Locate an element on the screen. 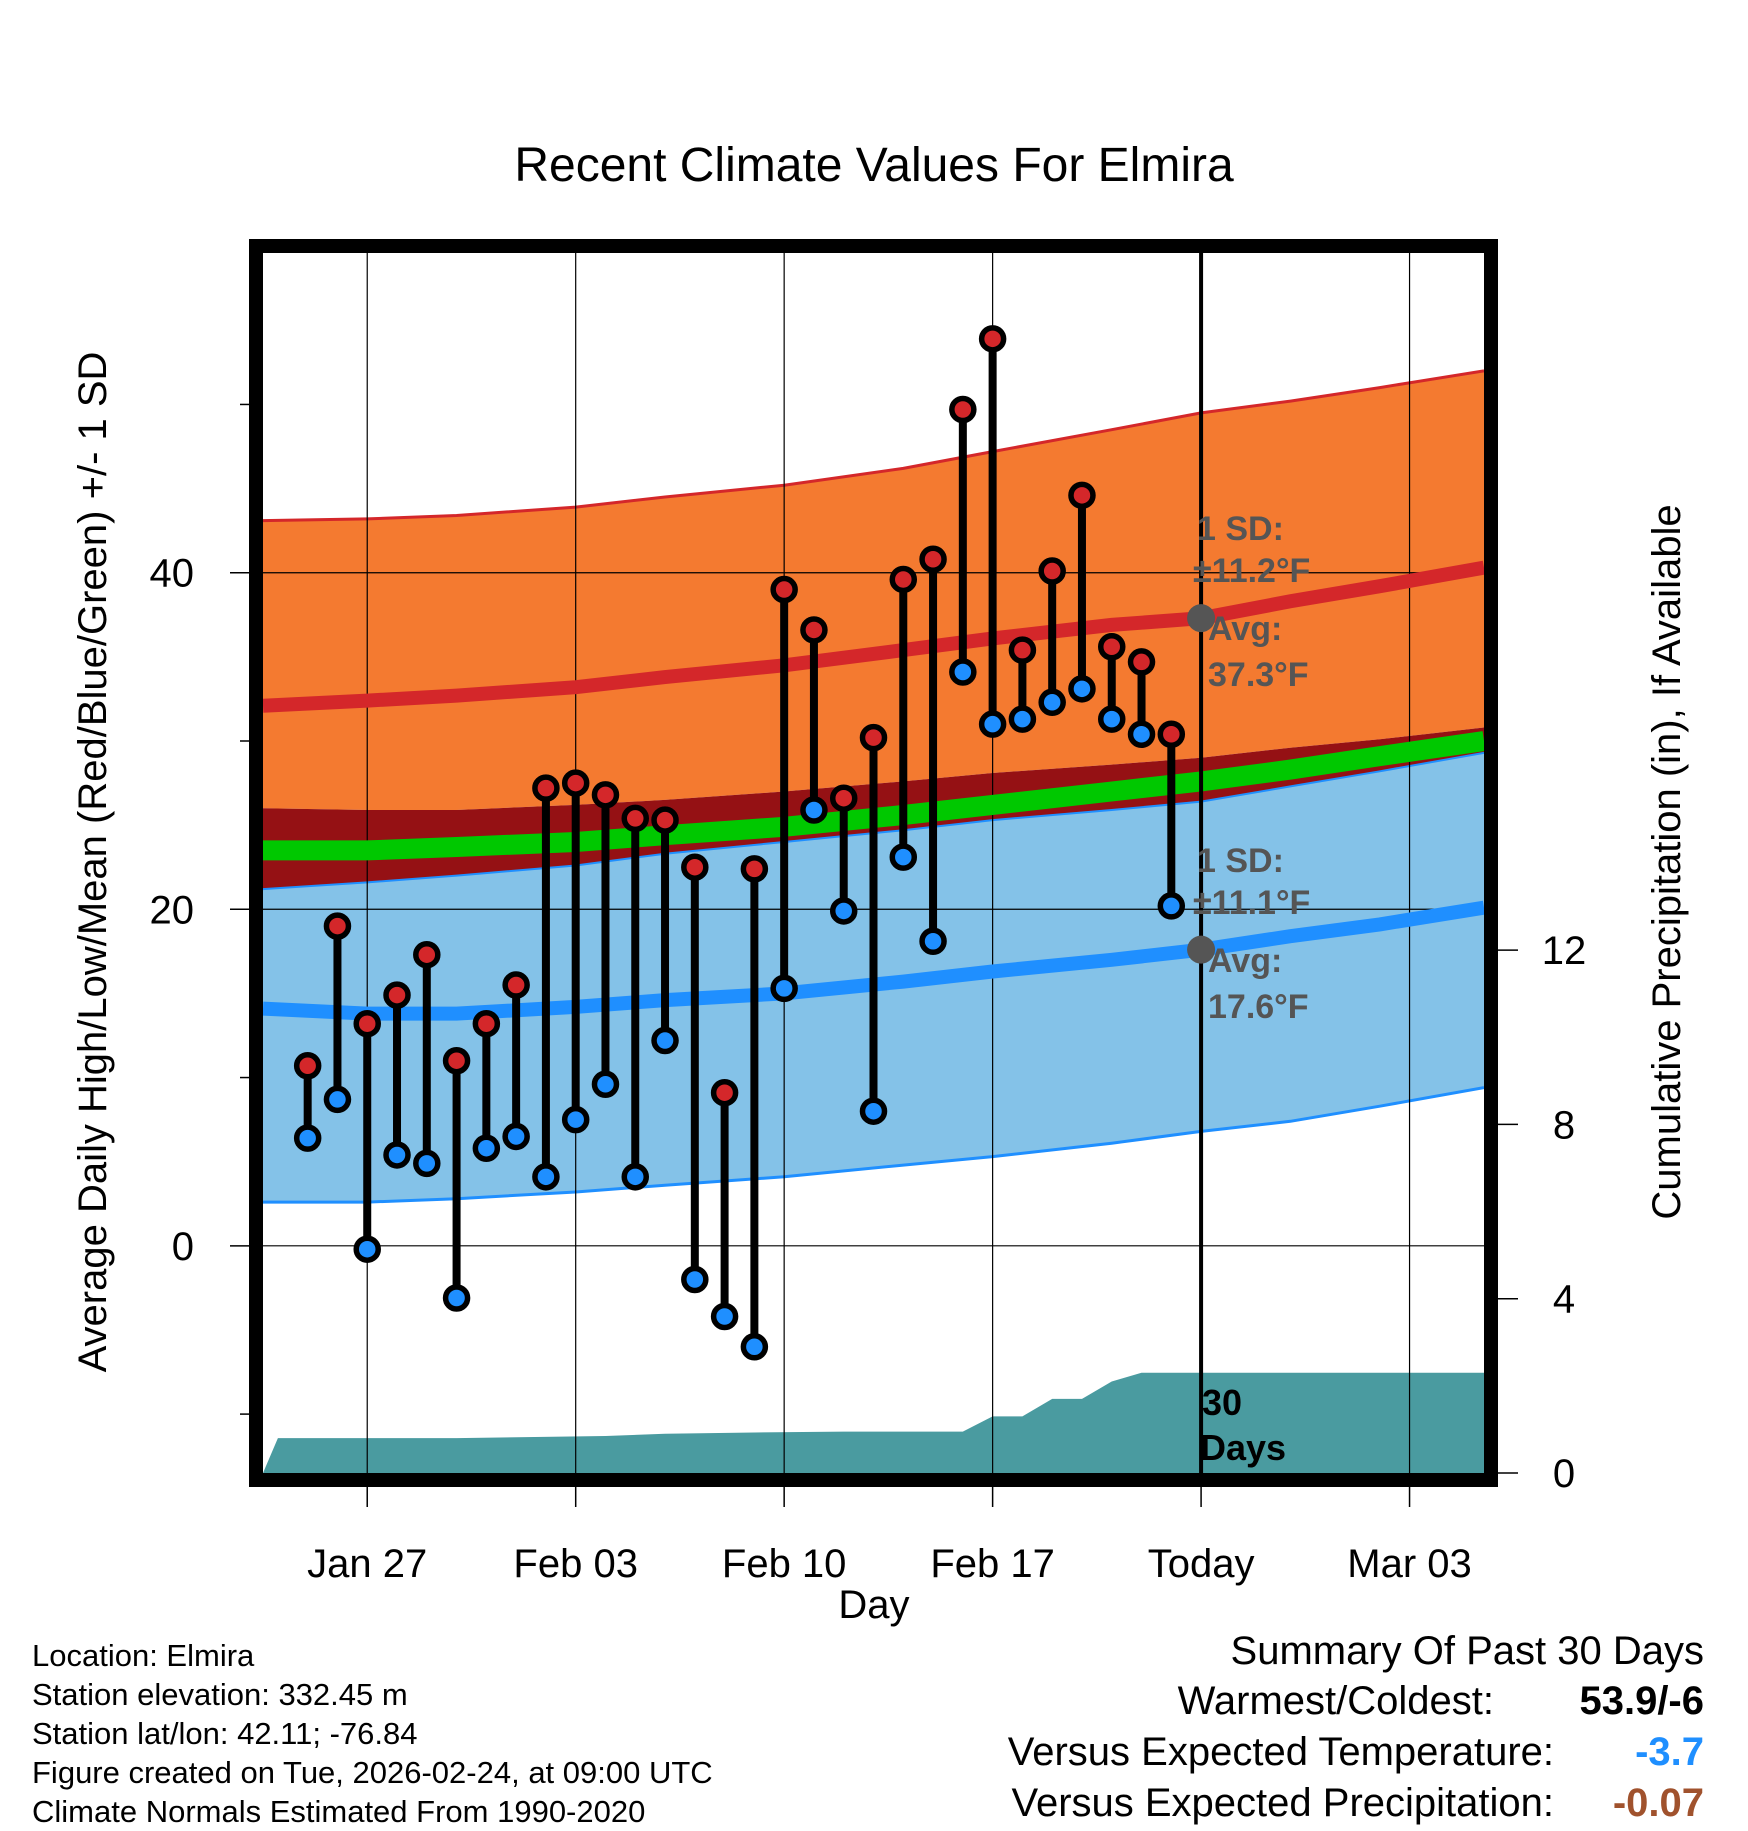  high-avg-label: Avg: is located at coordinates (1245, 629).